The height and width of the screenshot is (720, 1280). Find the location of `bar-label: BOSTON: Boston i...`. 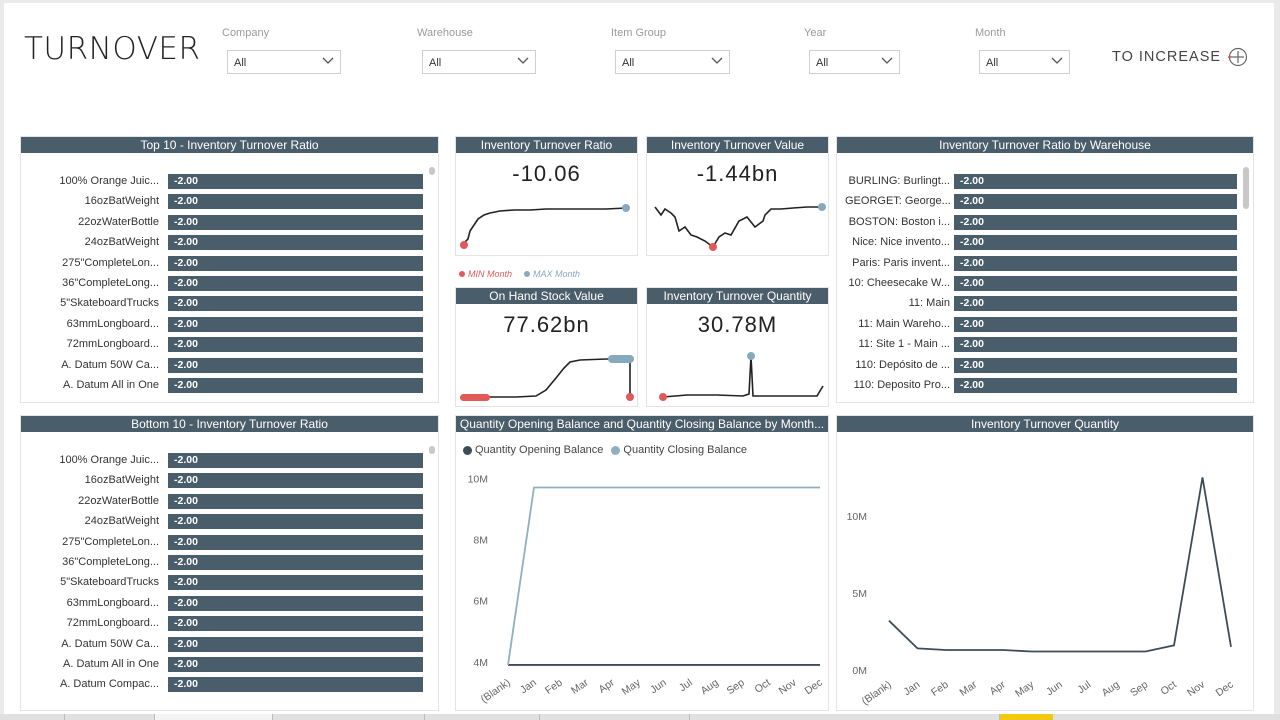

bar-label: BOSTON: Boston i... is located at coordinates (899, 221).